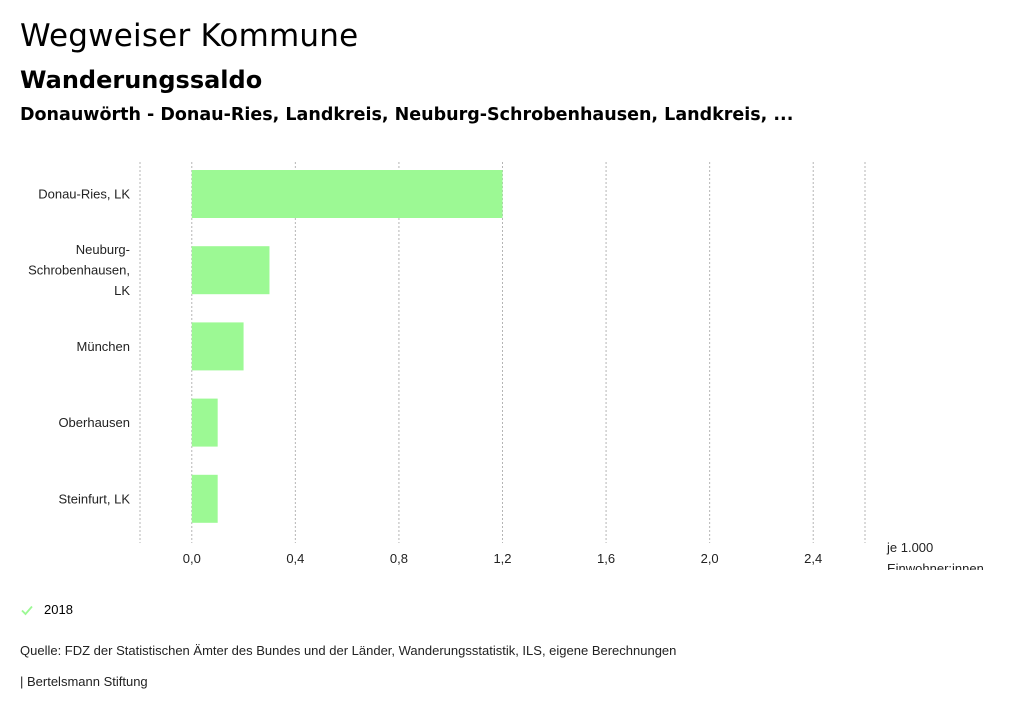 This screenshot has width=1024, height=714. I want to click on chart-subtitle: Wanderungssaldo, so click(141, 80).